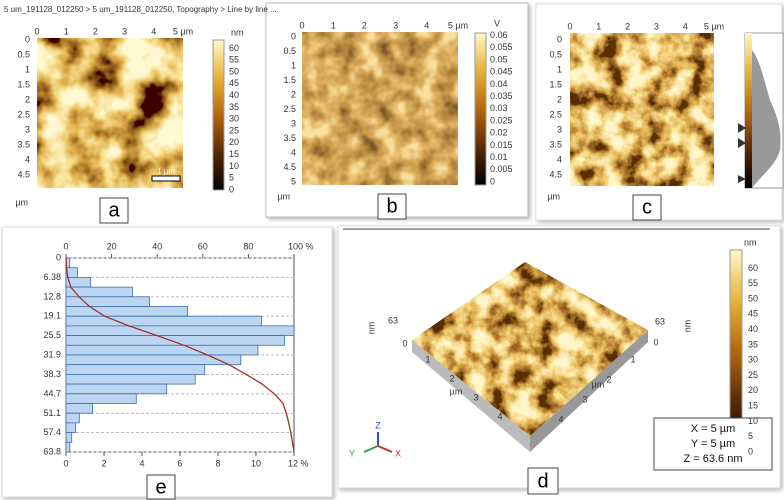 The height and width of the screenshot is (500, 784). What do you see at coordinates (157, 246) in the screenshot?
I see `x2-tick-label: 40` at bounding box center [157, 246].